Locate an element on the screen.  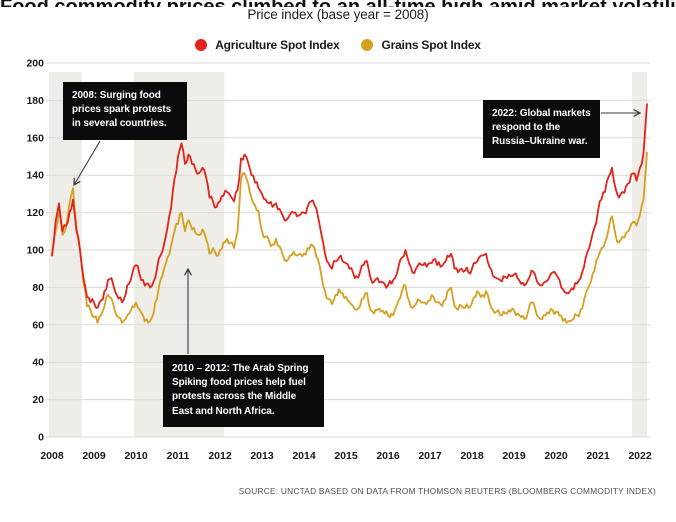
chart-legend: Agriculture Spot Index Grains Spot Index is located at coordinates (338, 45).